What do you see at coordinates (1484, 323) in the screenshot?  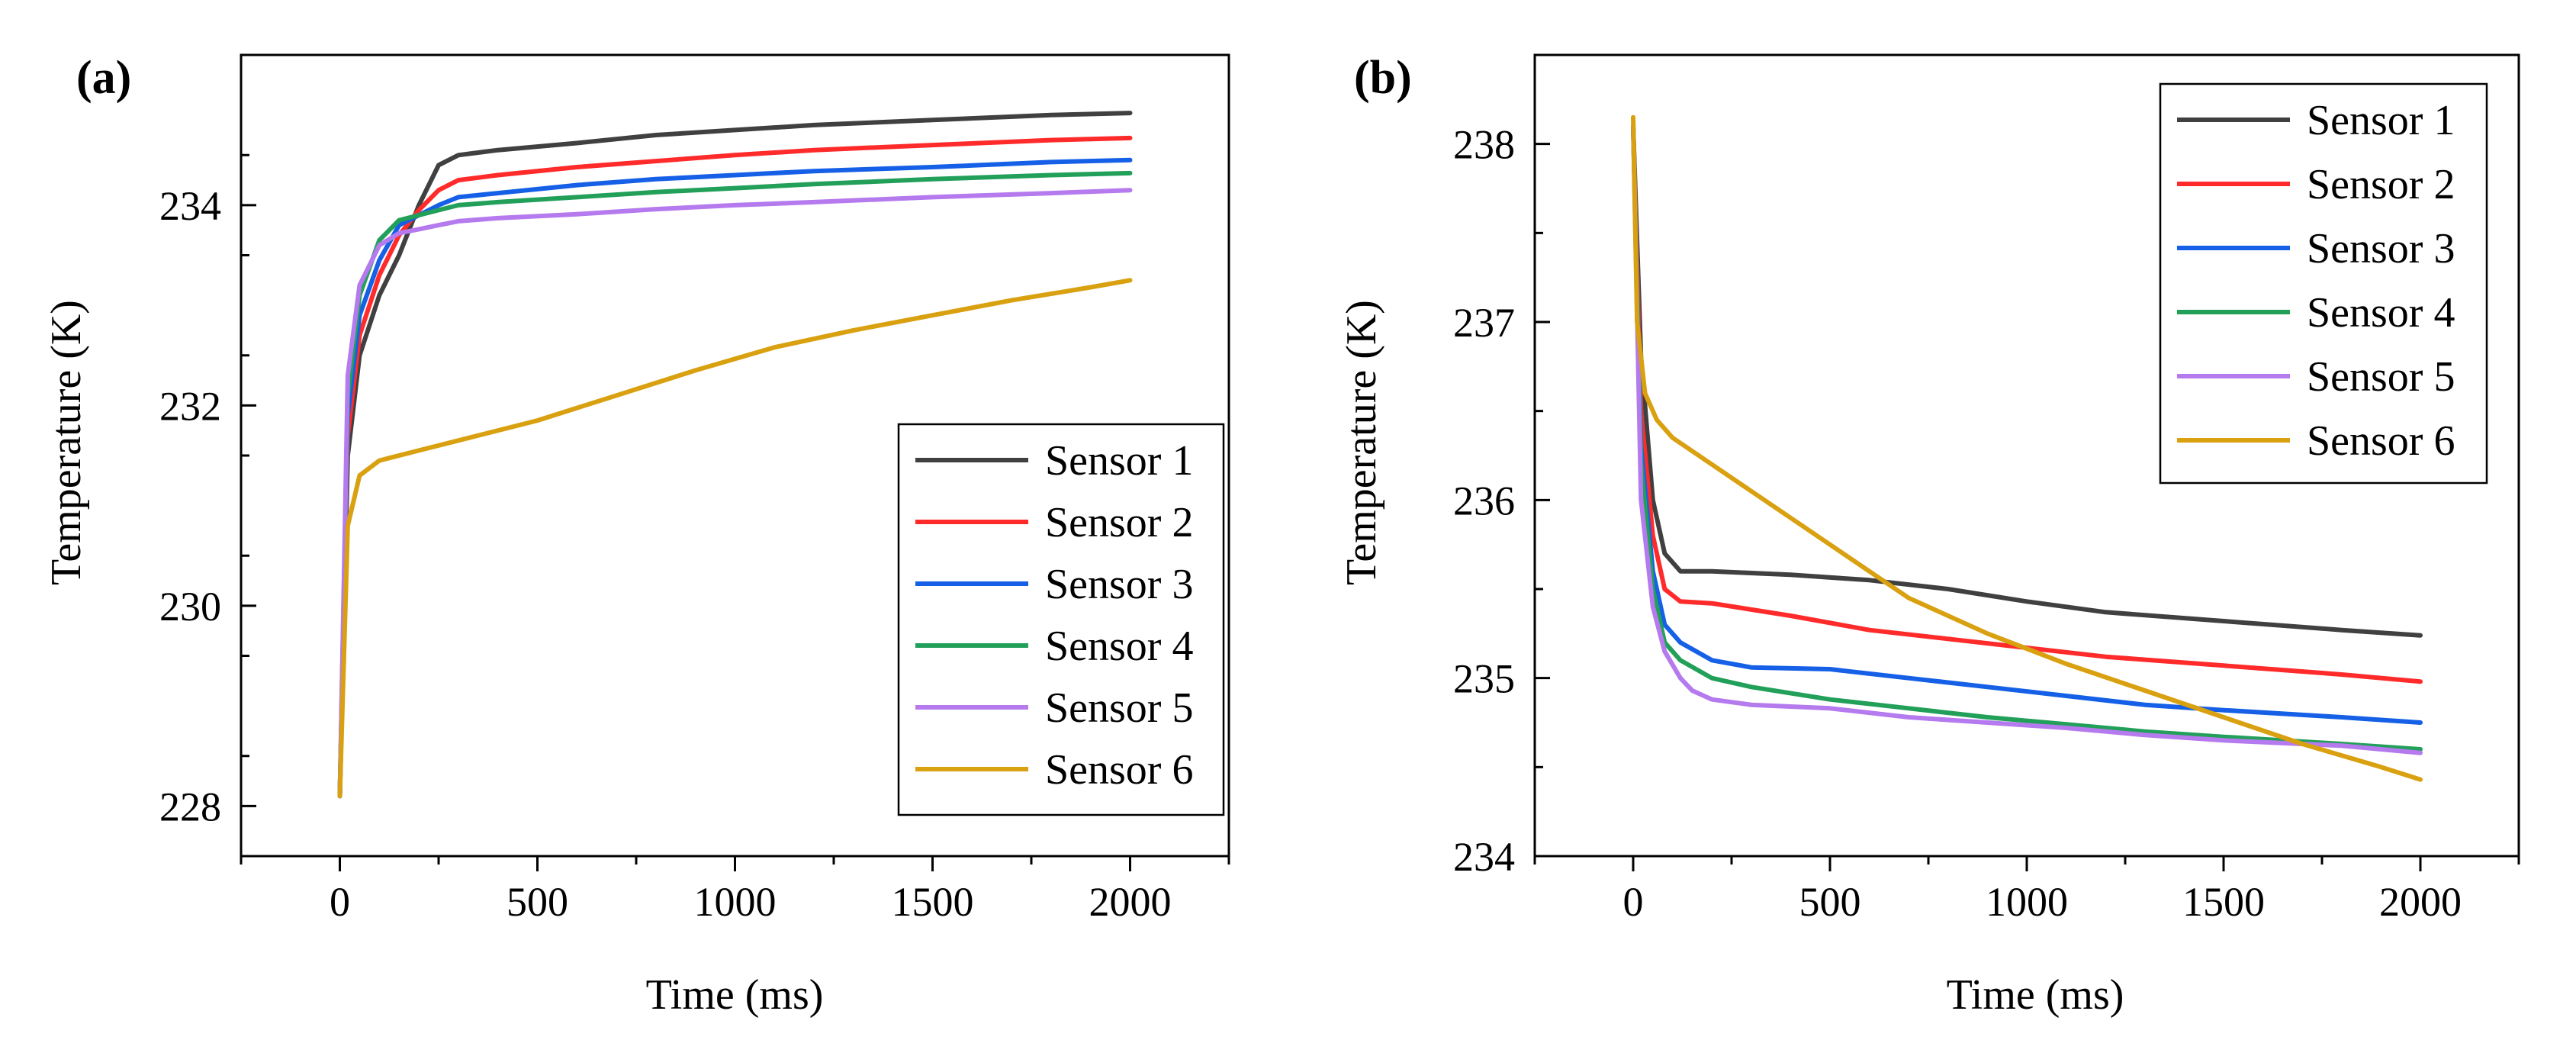 I see `y-tick-label-b: 237` at bounding box center [1484, 323].